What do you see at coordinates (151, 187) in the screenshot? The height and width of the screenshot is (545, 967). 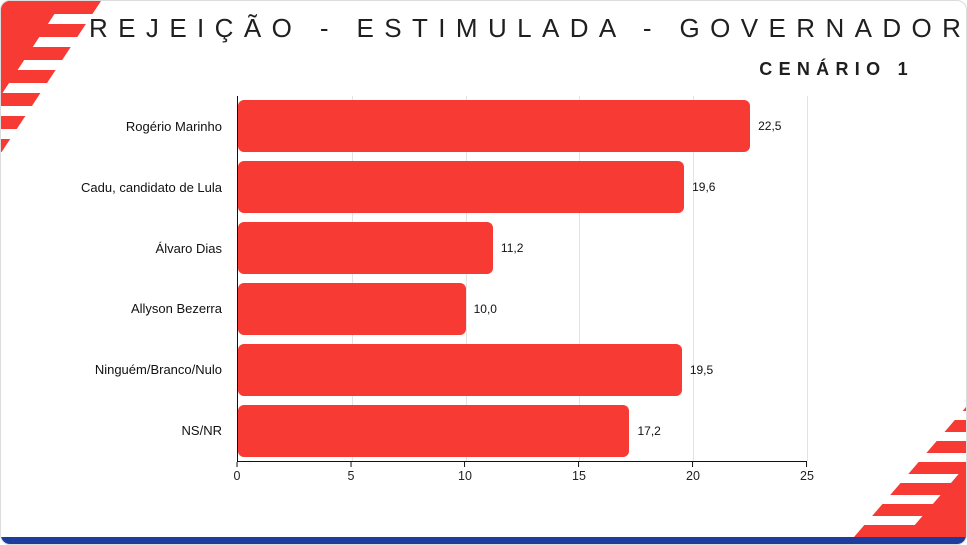 I see `category-label: Cadu, candidato de Lula` at bounding box center [151, 187].